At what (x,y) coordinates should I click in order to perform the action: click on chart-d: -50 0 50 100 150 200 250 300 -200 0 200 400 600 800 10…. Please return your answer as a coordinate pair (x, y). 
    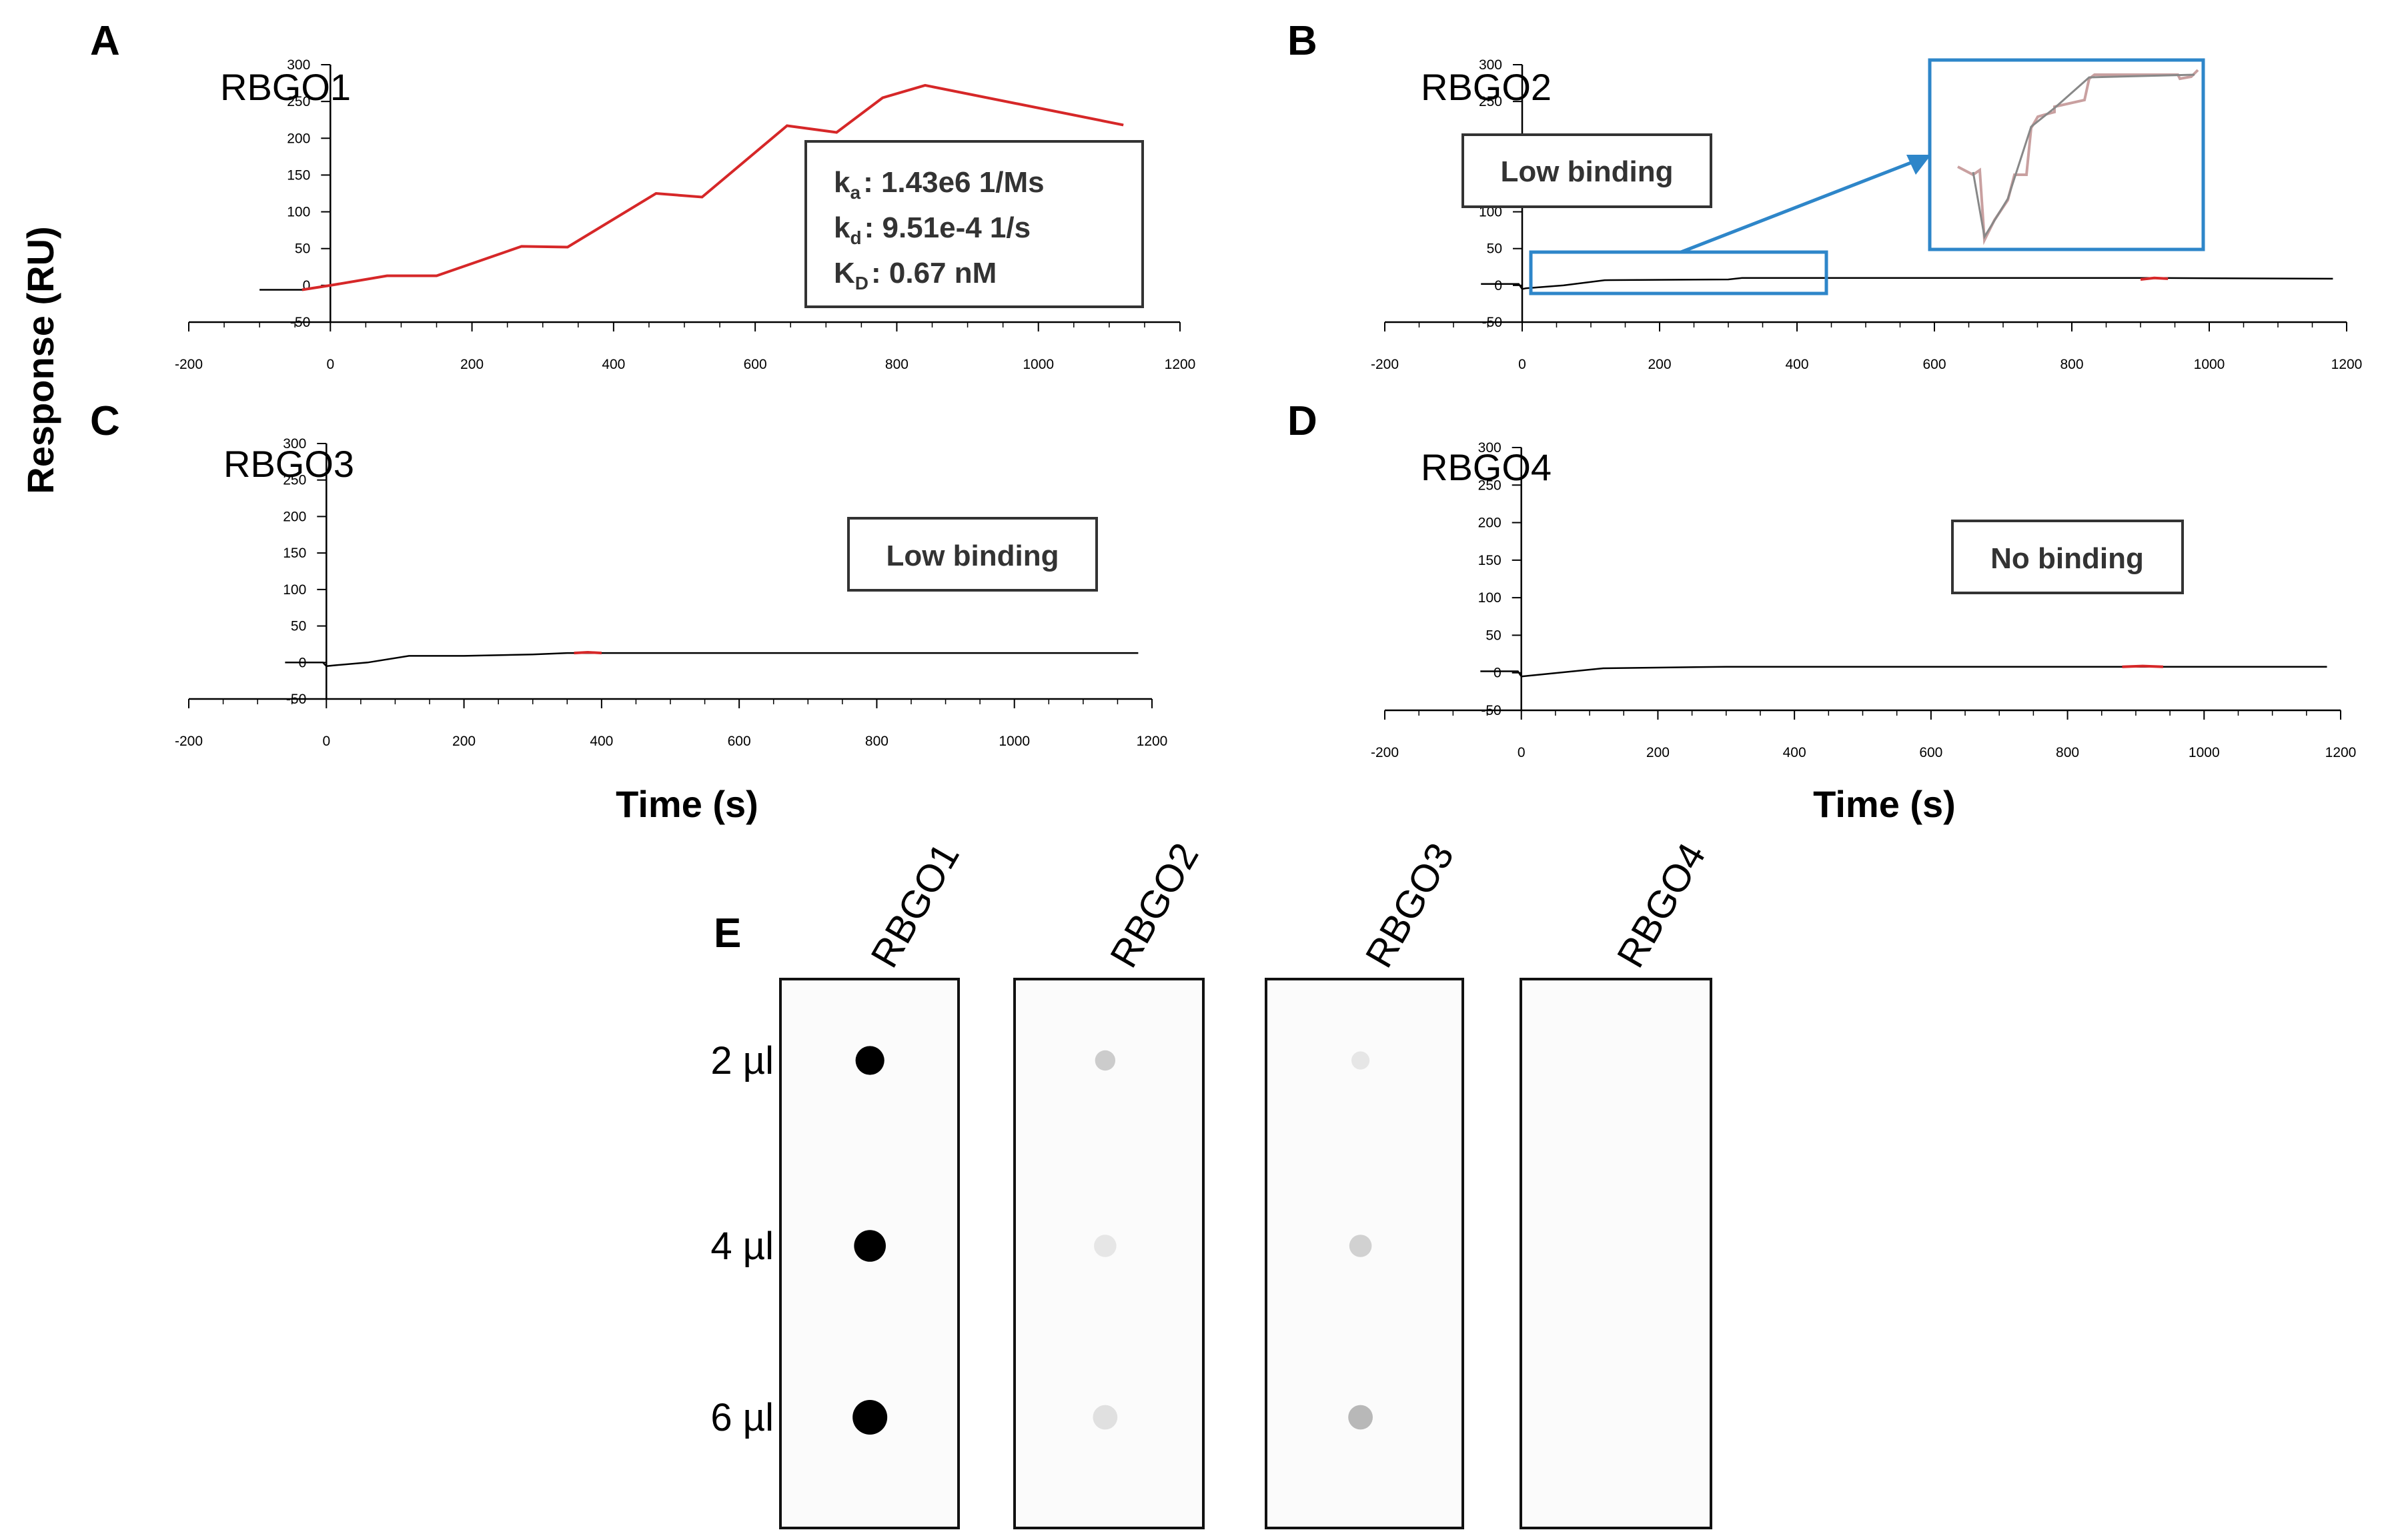
    Looking at the image, I should click on (1863, 600).